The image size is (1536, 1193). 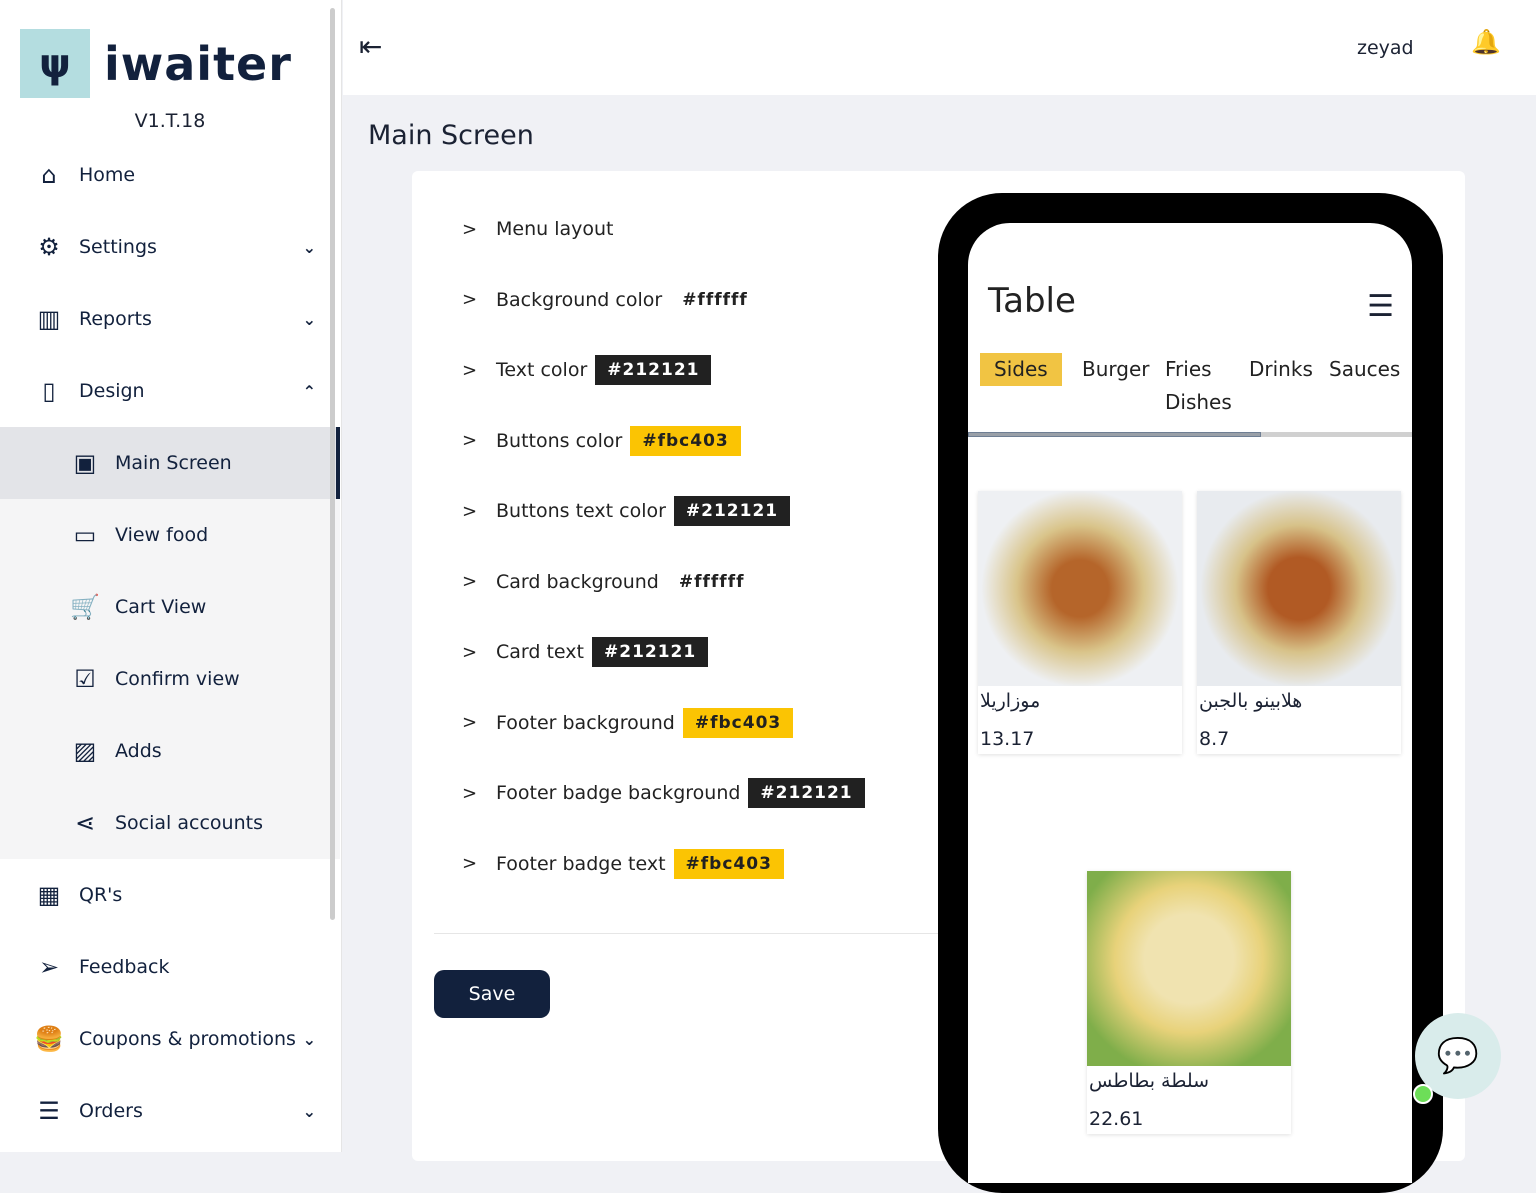 What do you see at coordinates (170, 319) in the screenshot?
I see `sidebar-item-reports: ▥ Reports ⌄` at bounding box center [170, 319].